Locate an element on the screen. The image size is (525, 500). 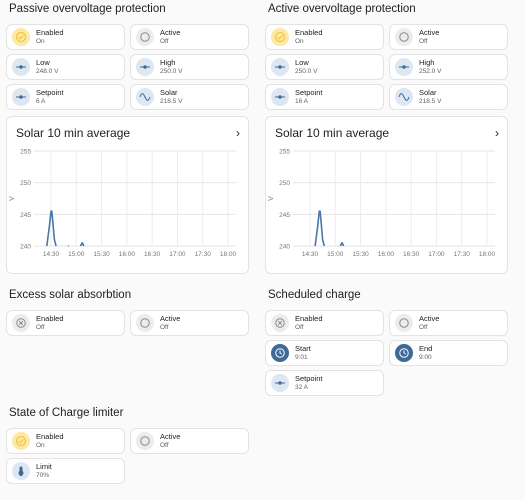
section-title-passive: Passive overvoltage protection is located at coordinates (87, 9).